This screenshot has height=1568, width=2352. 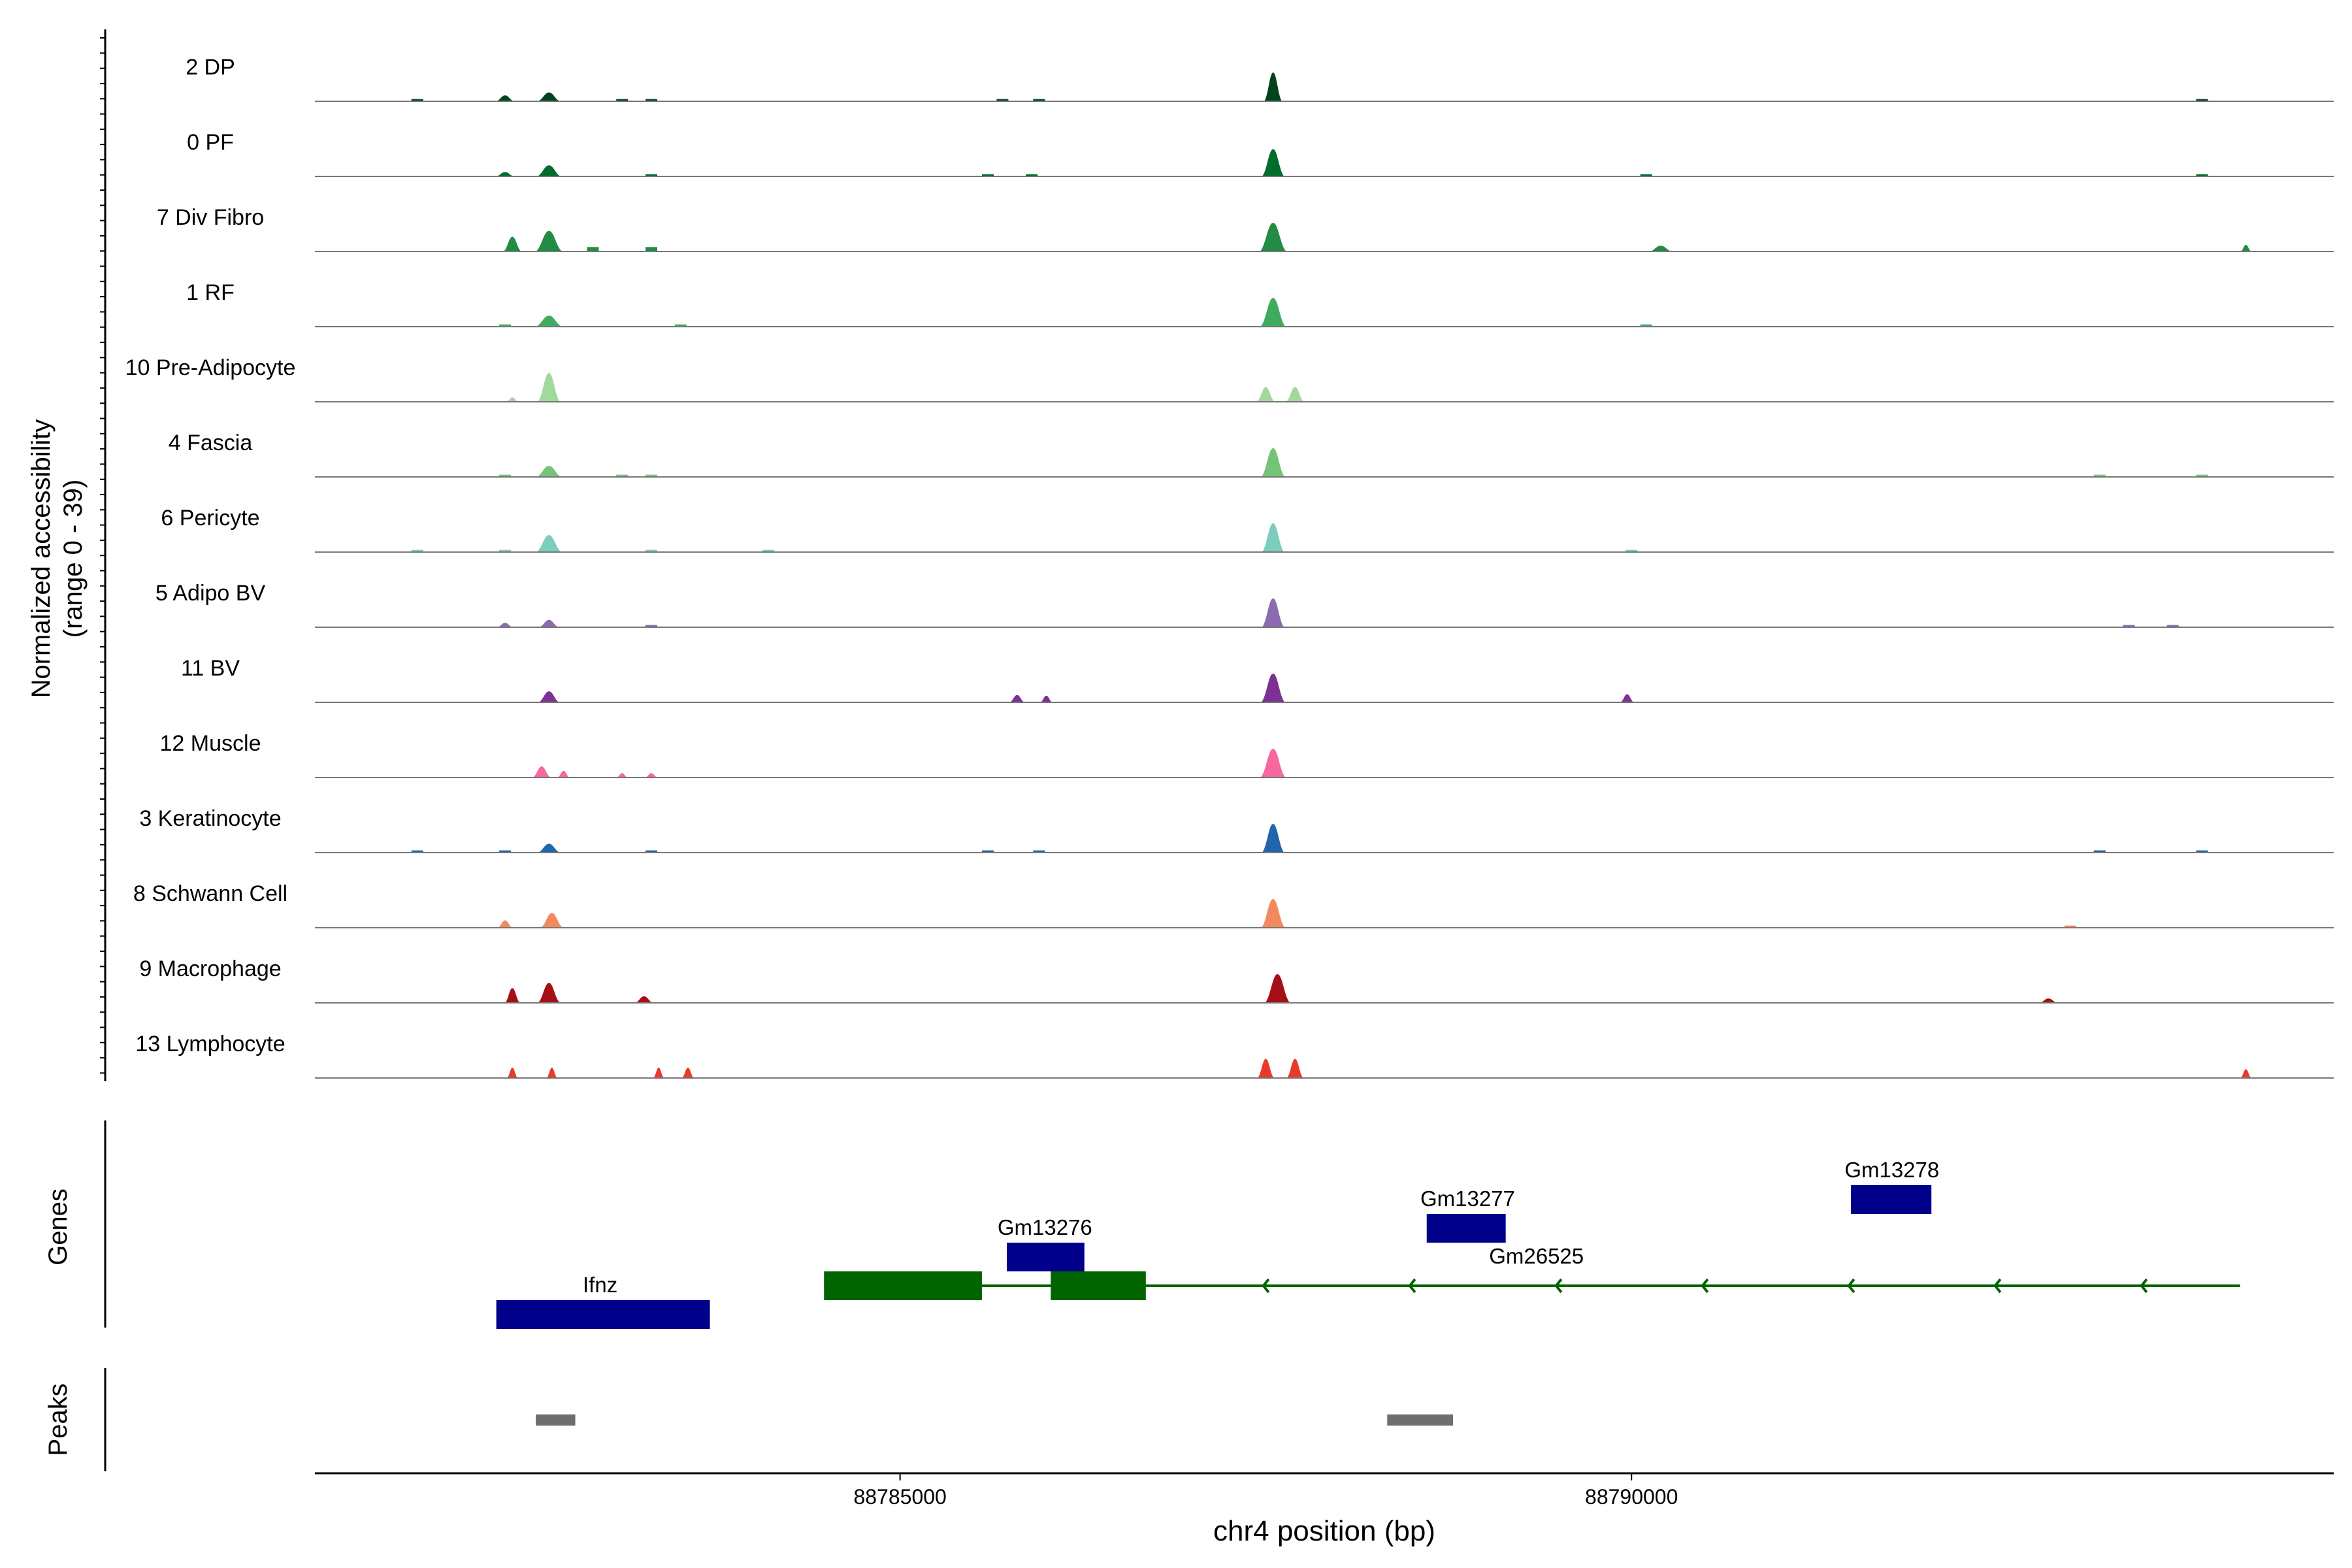 I want to click on track-label: 5 Adipo BV, so click(x=210, y=593).